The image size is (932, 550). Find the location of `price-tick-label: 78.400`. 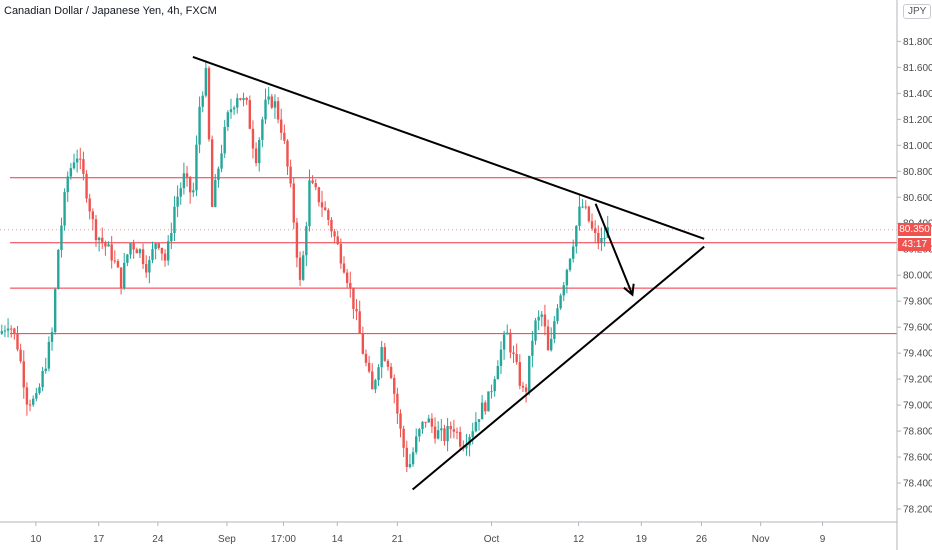

price-tick-label: 78.400 is located at coordinates (917, 484).